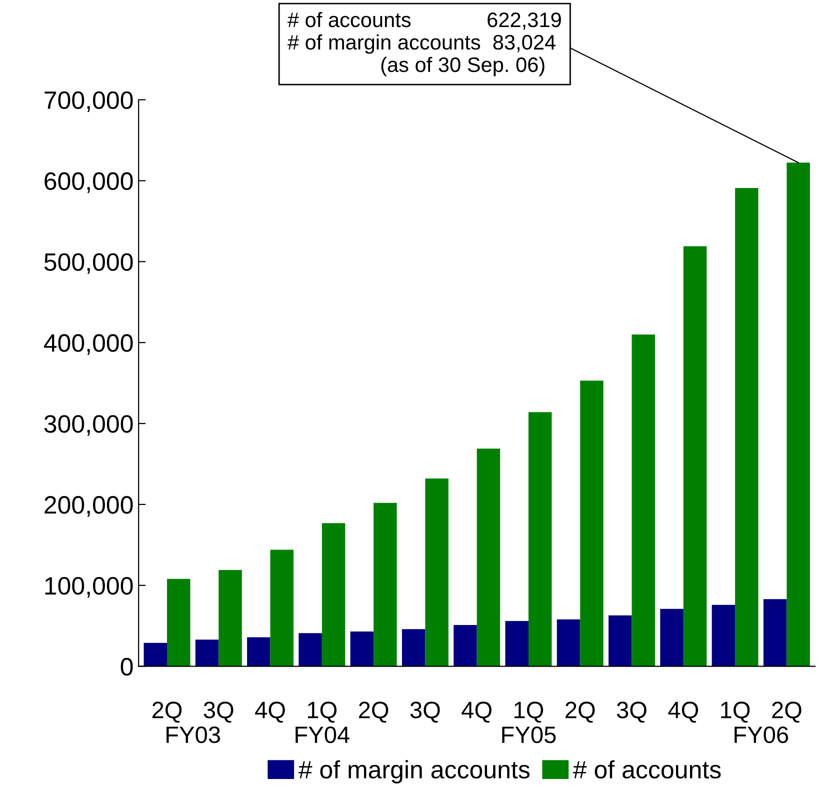 The width and height of the screenshot is (825, 798). Describe the element at coordinates (414, 772) in the screenshot. I see `legend-label: # of margin accounts` at that location.